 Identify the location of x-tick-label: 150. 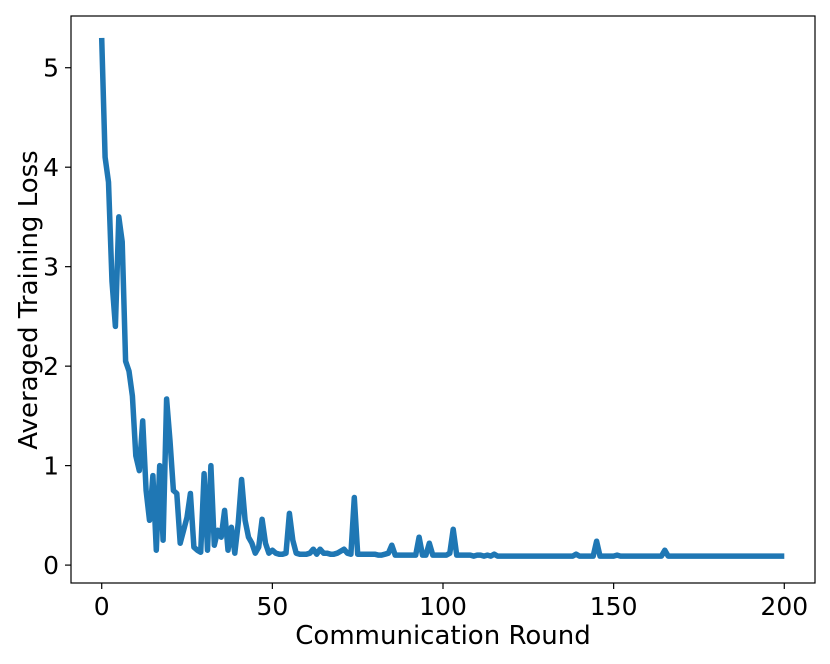
(614, 606).